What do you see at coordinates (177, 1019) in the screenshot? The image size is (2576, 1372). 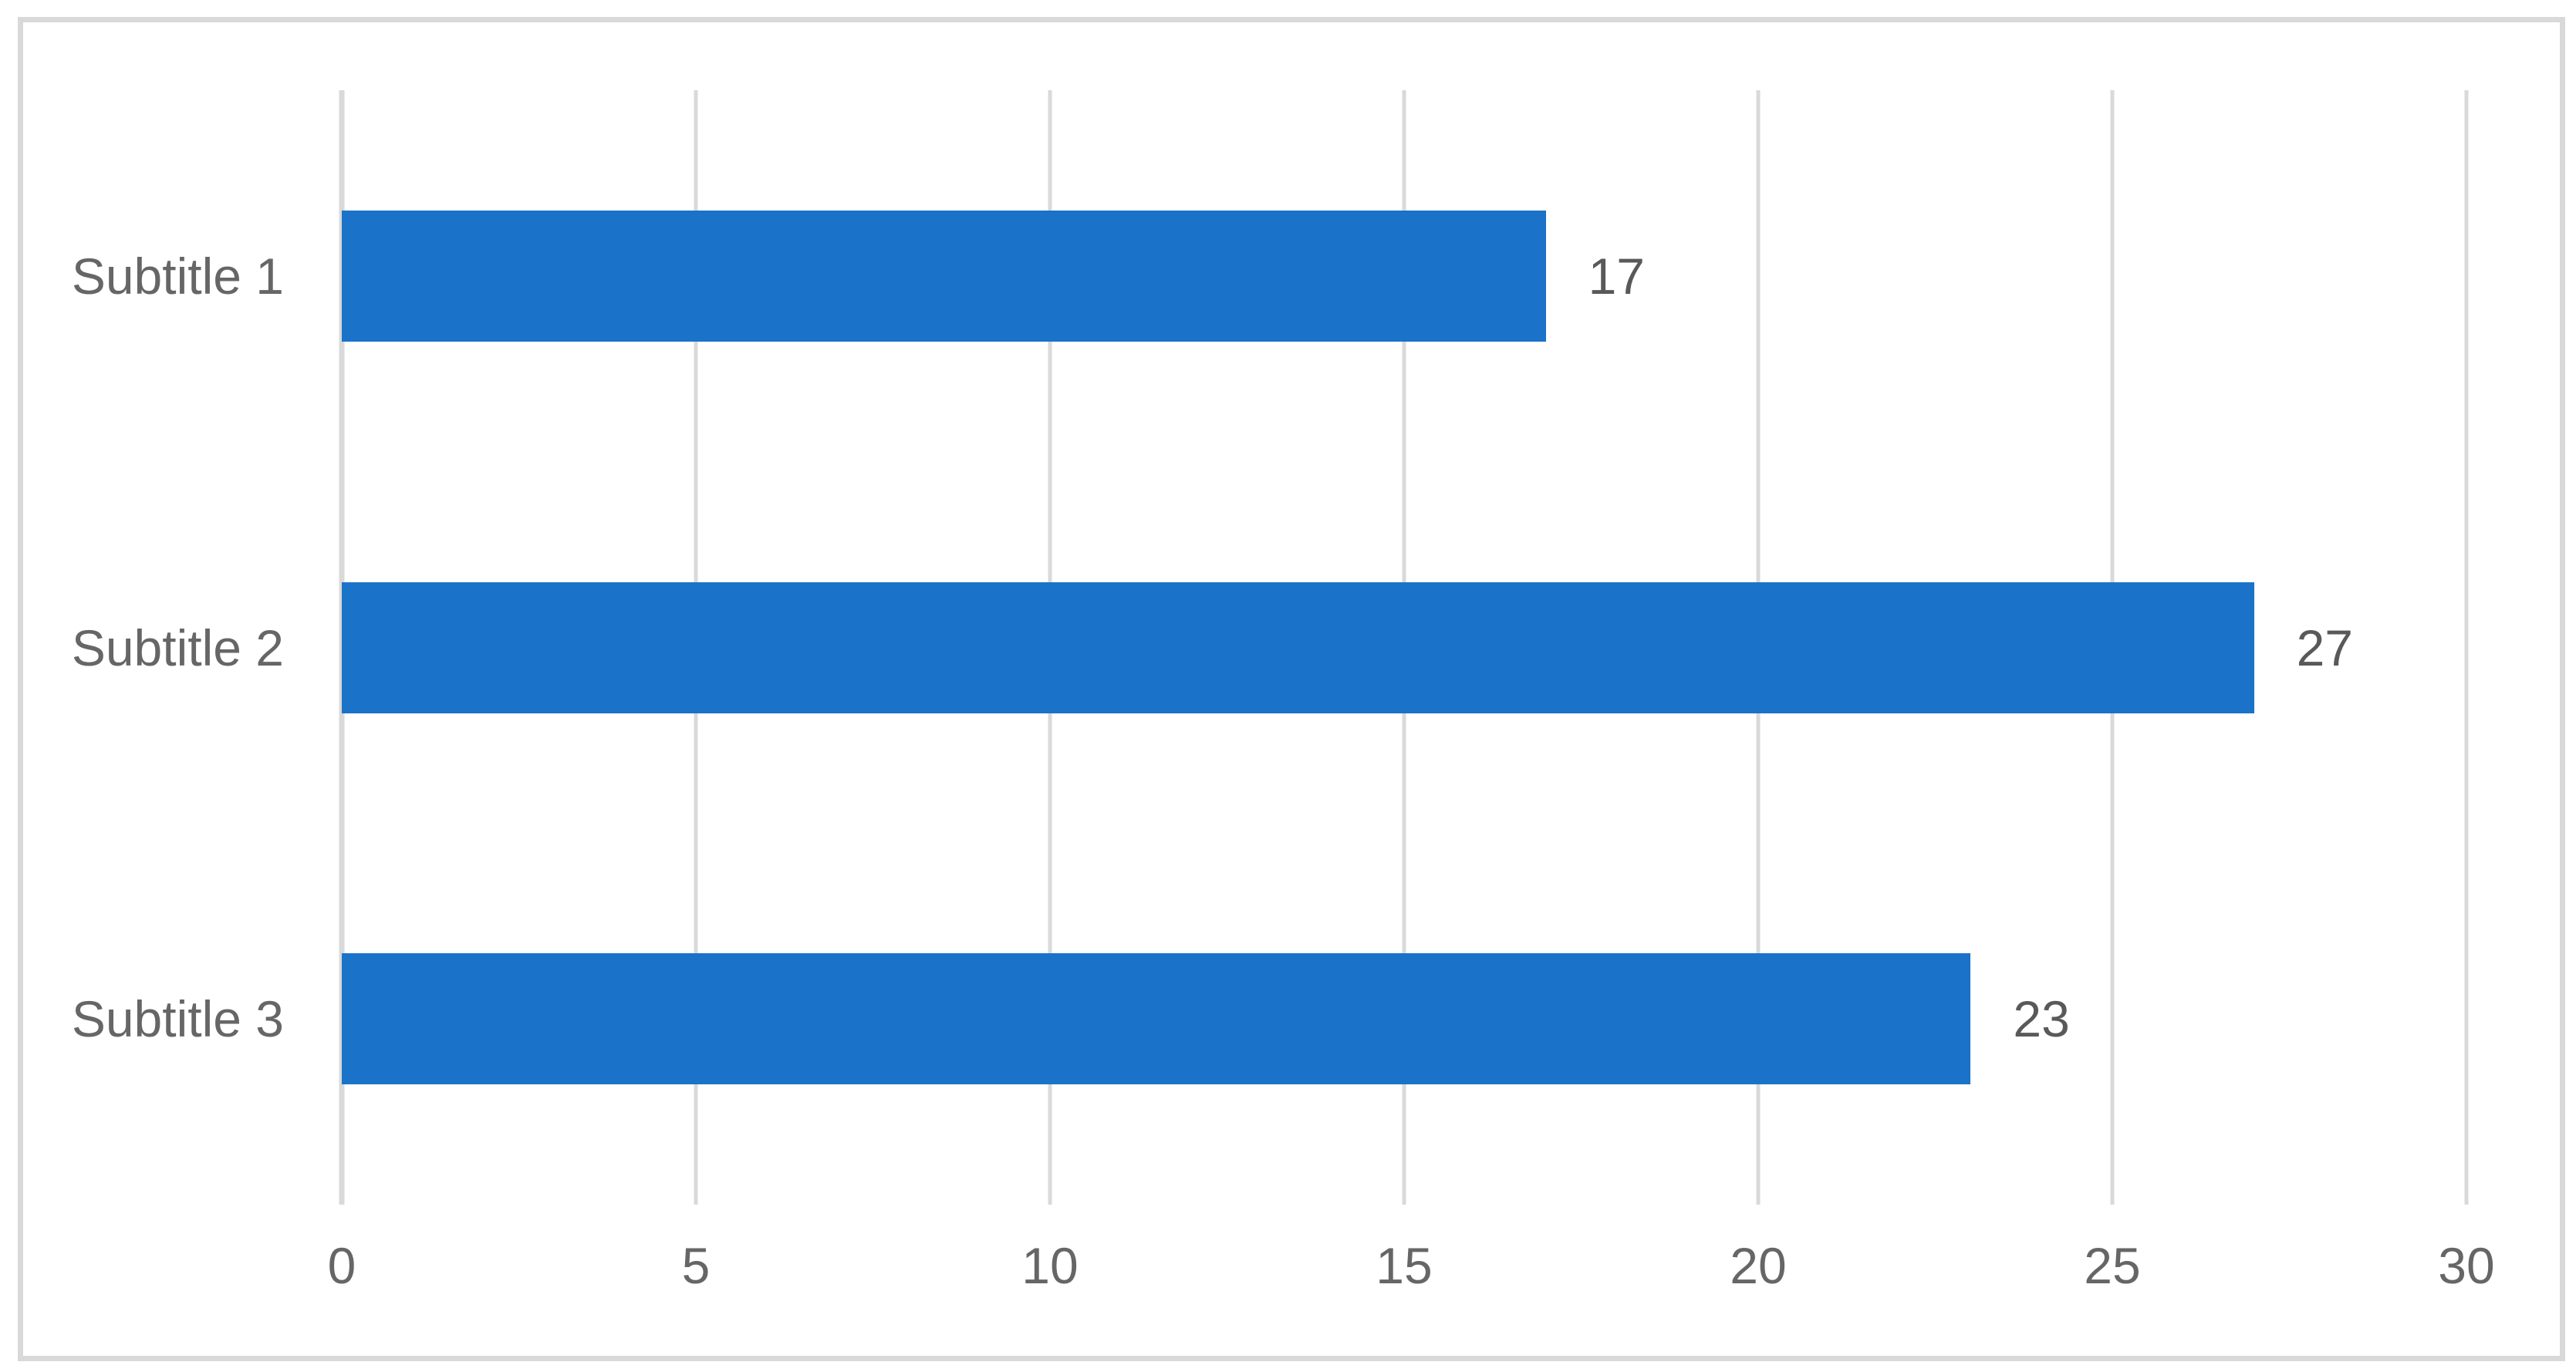 I see `category-label: Subtitle 3` at bounding box center [177, 1019].